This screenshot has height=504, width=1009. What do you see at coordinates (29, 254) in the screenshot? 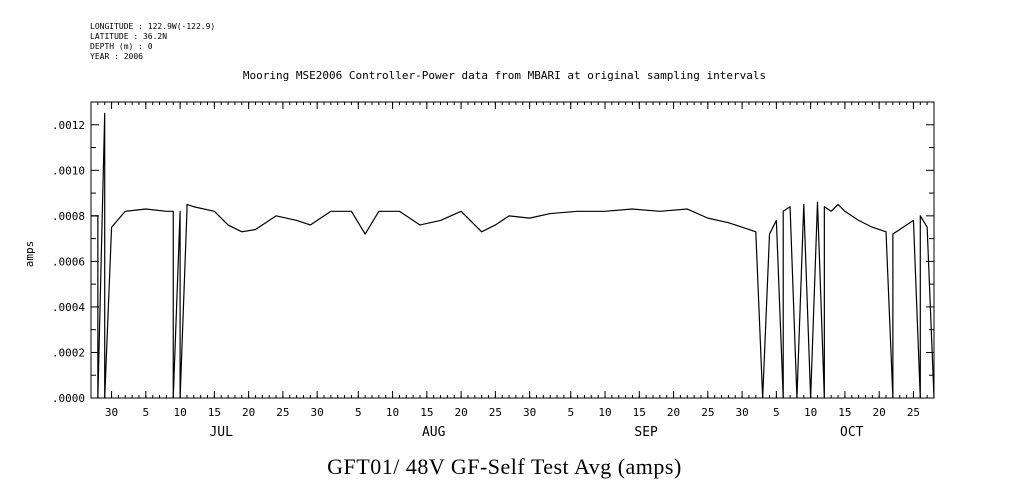
I see `y-axis-label: amps` at bounding box center [29, 254].